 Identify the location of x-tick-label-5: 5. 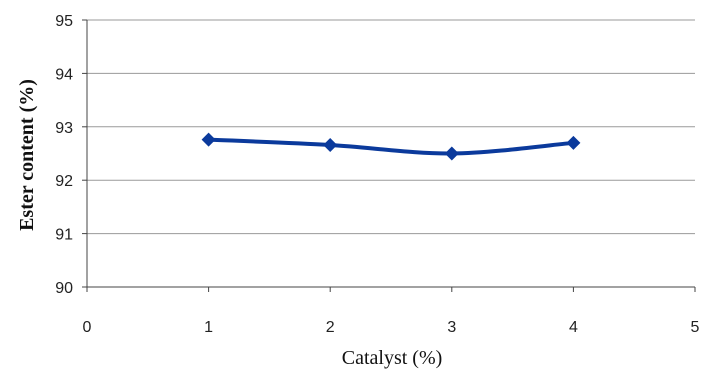
(695, 327).